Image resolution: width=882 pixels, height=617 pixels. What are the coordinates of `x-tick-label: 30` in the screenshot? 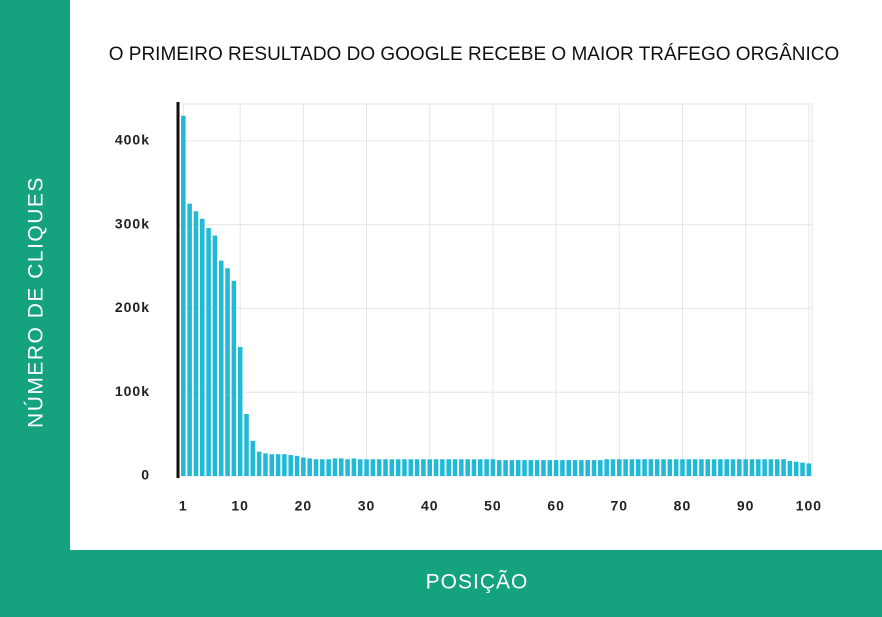 It's located at (367, 506).